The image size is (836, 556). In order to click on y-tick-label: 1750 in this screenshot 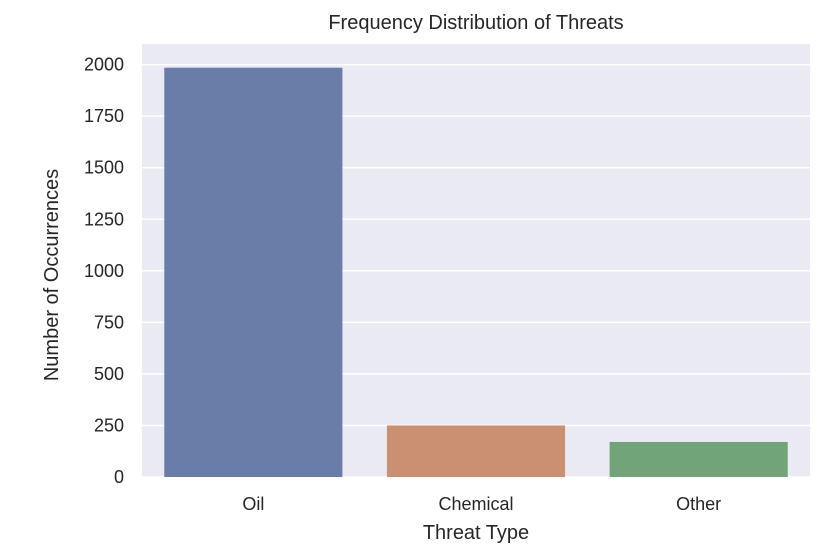, I will do `click(104, 116)`.